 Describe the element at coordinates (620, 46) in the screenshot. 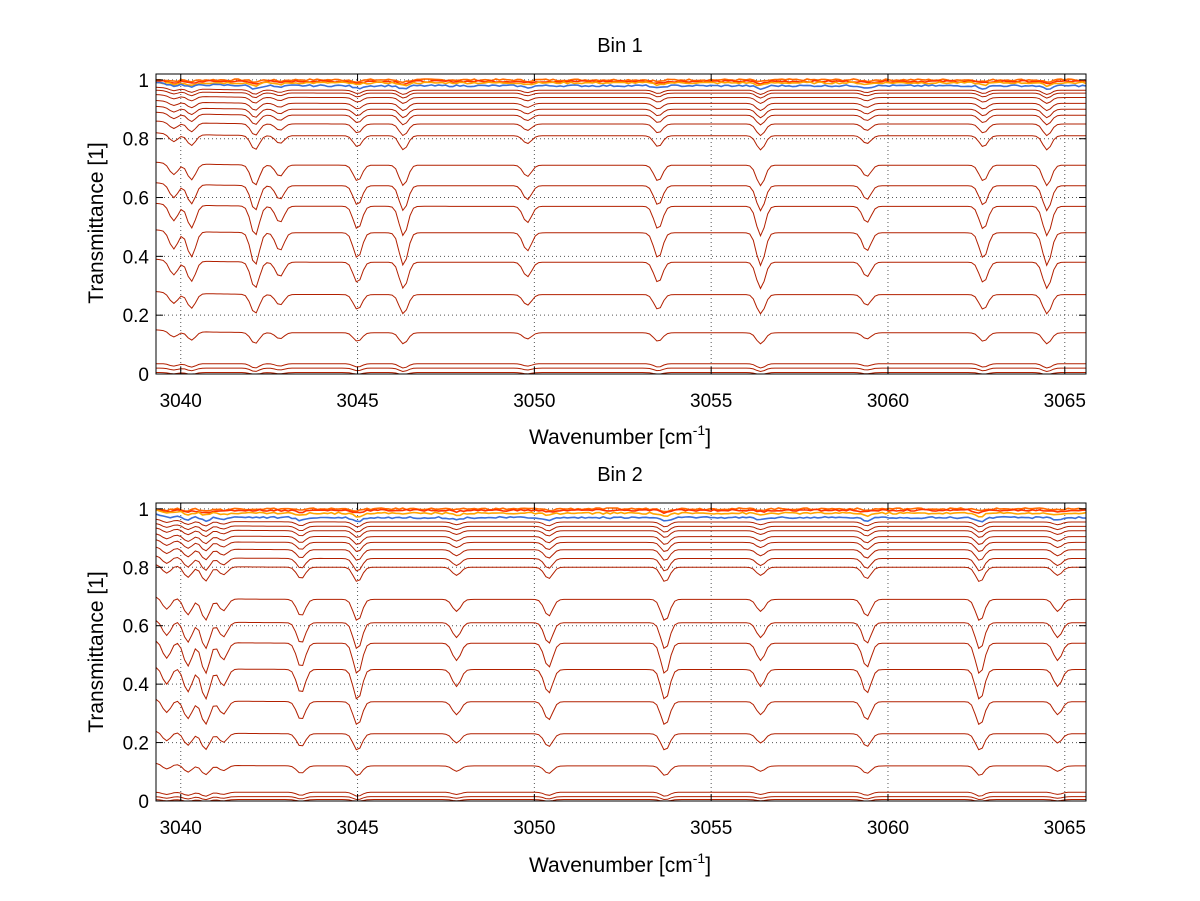

I see `chart-title: Bin 1` at that location.